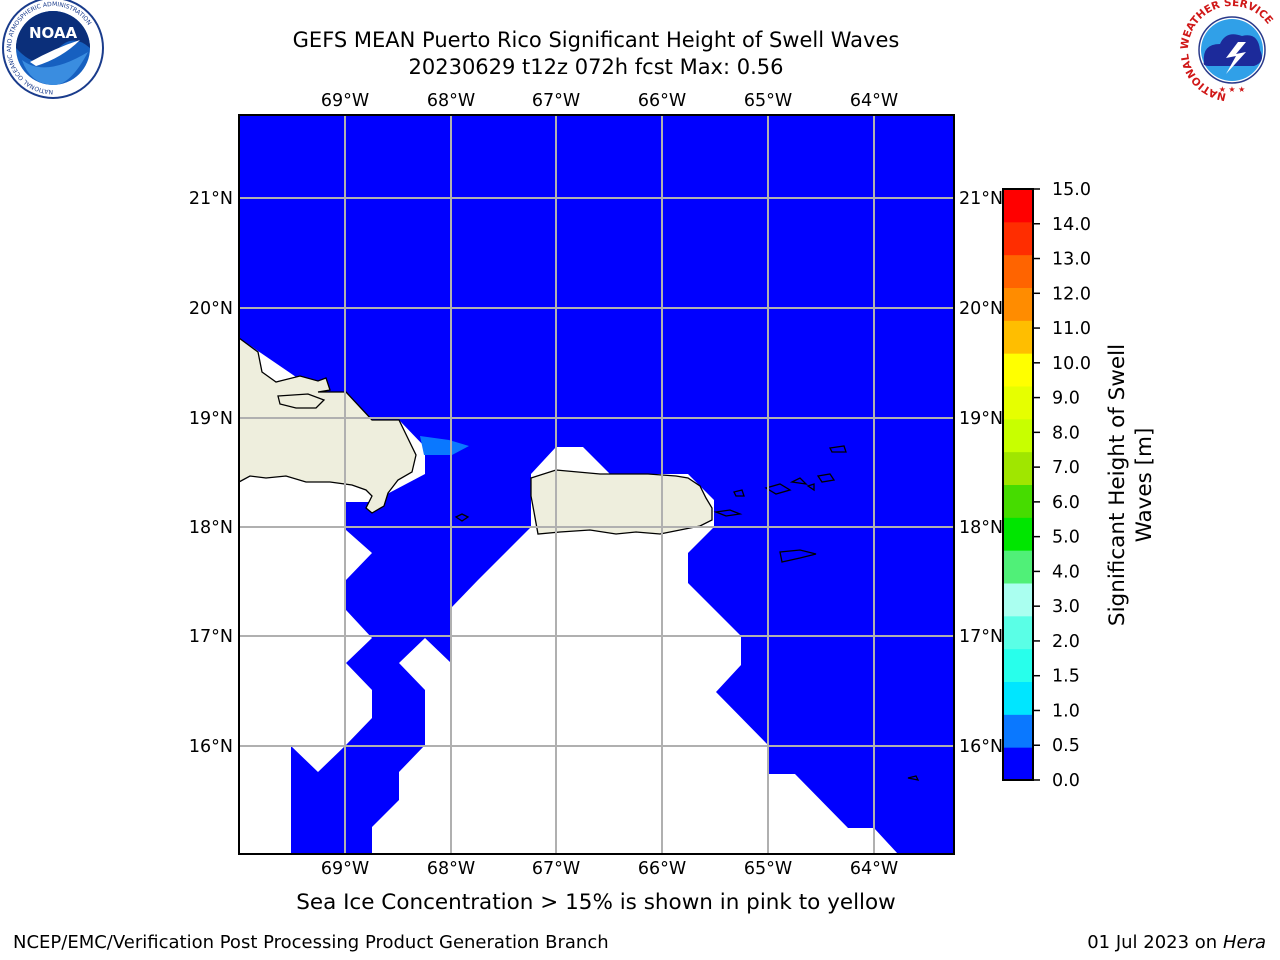  What do you see at coordinates (1229, 51) in the screenshot?
I see `nws-logo-icon: NATIONAL WEATHER SERVICE ★ ★ ★` at bounding box center [1229, 51].